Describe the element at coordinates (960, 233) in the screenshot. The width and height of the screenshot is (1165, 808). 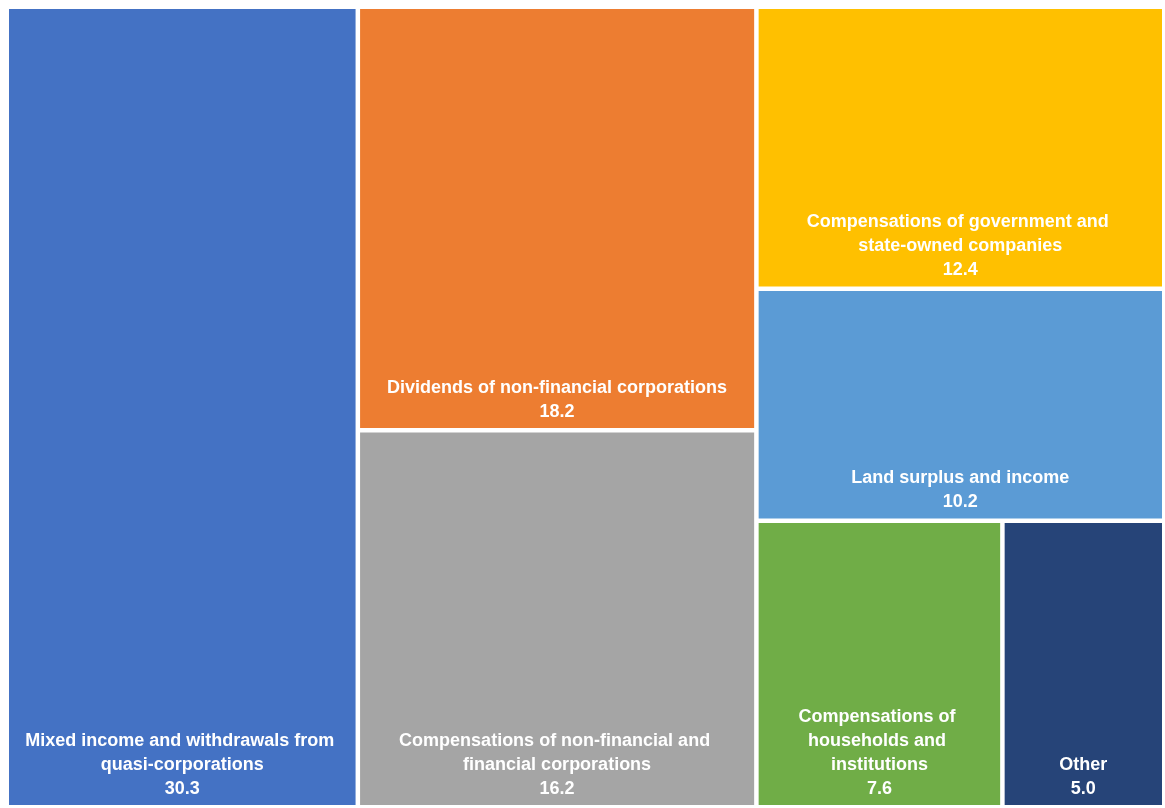
I see `category-label: Compensations of government and state-owned companies` at that location.